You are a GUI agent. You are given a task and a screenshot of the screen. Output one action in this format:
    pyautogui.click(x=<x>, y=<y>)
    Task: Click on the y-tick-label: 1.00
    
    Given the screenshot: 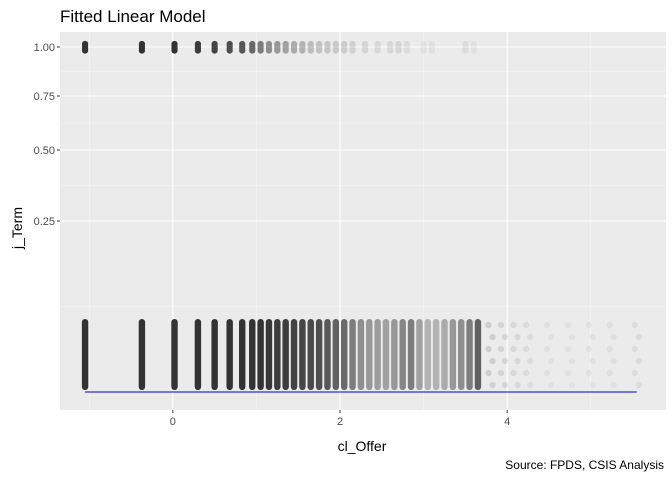 What is the action you would take?
    pyautogui.click(x=44, y=48)
    